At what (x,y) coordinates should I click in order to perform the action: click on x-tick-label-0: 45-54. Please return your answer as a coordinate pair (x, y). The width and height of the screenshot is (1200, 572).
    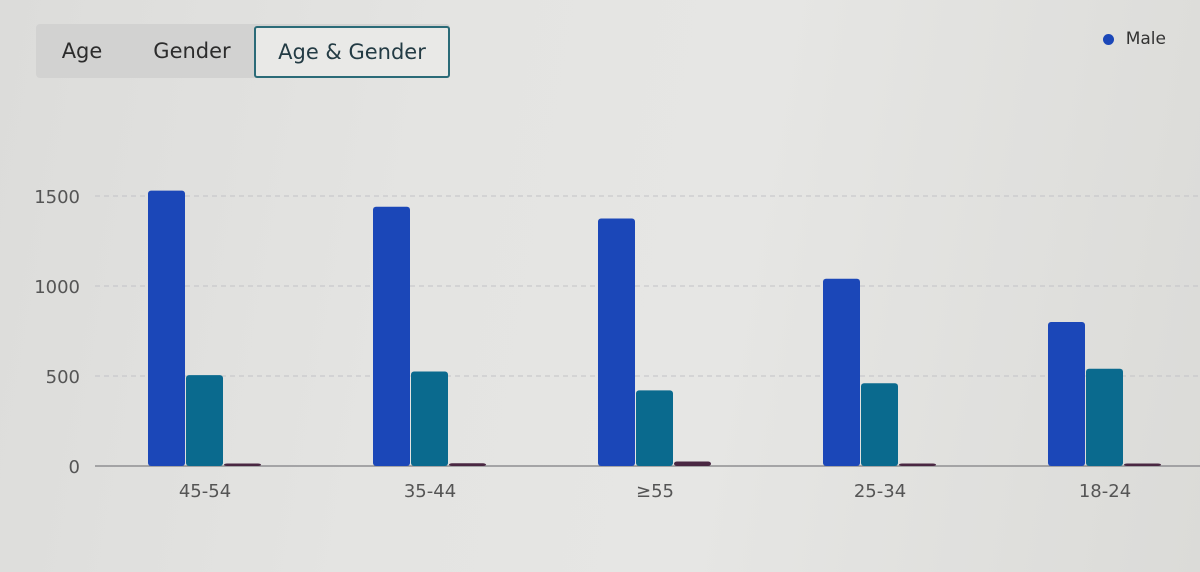
    Looking at the image, I should click on (205, 491).